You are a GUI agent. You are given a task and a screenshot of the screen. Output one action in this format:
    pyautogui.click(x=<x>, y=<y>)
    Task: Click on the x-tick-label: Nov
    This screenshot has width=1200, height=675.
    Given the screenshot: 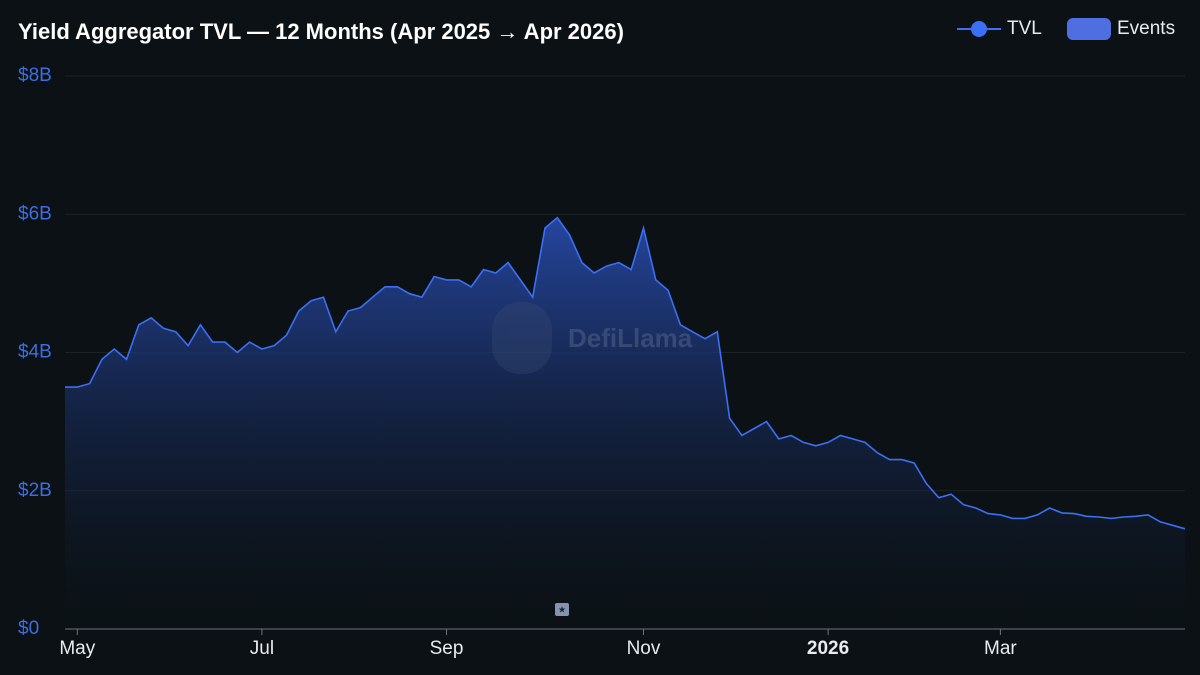 What is the action you would take?
    pyautogui.click(x=644, y=648)
    